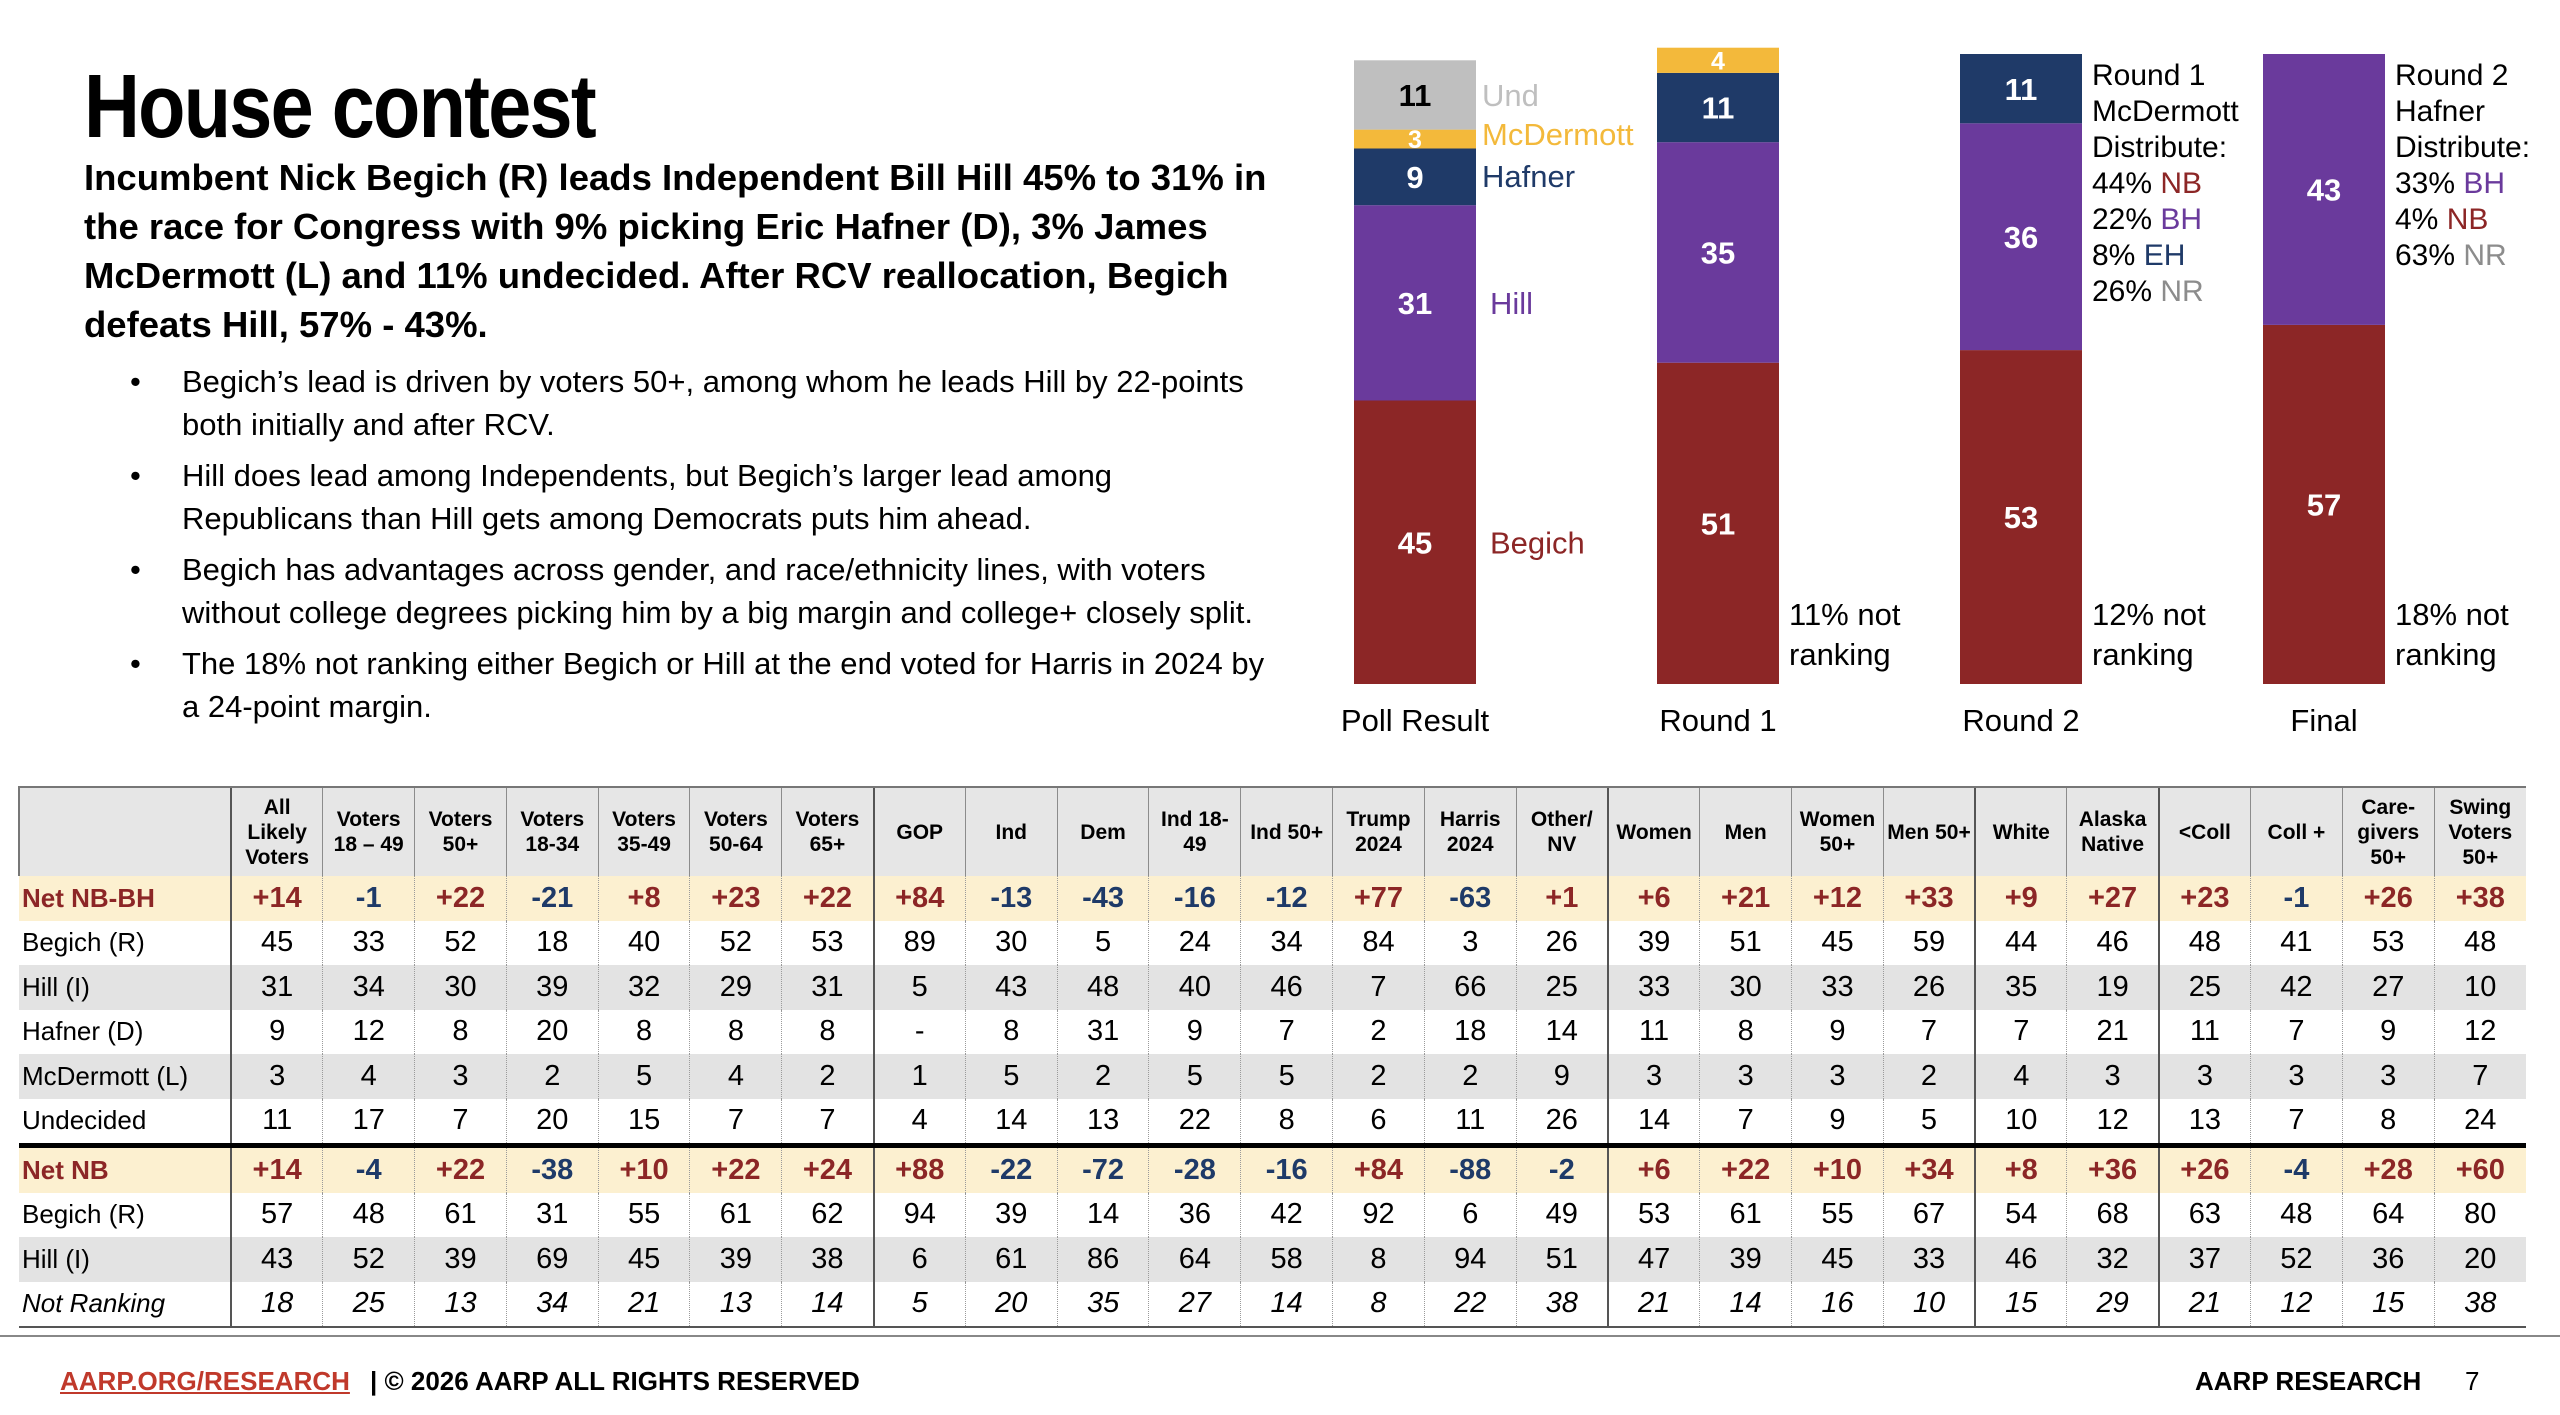  I want to click on table-cell: 19, so click(2112, 987).